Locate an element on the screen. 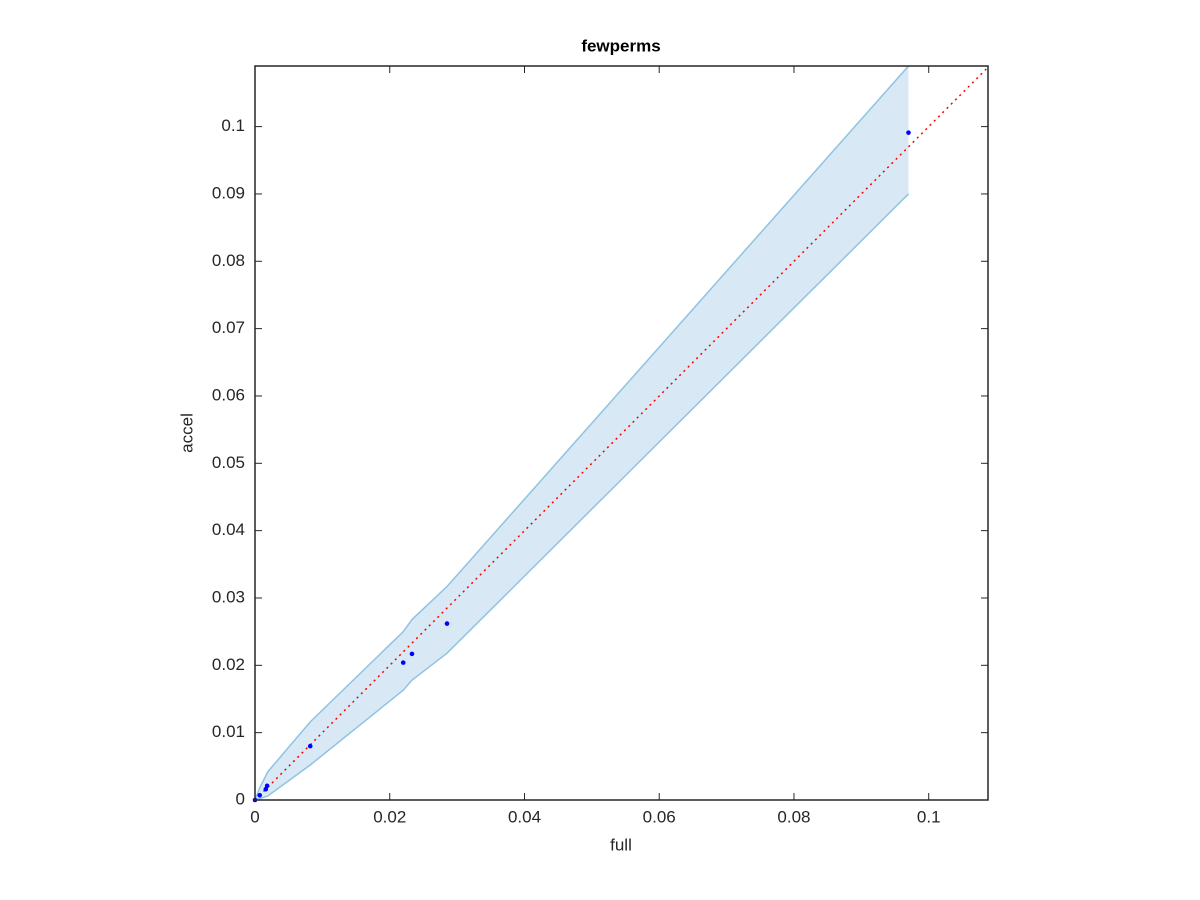 The width and height of the screenshot is (1200, 900). y-tick-label: 0.1 is located at coordinates (233, 125).